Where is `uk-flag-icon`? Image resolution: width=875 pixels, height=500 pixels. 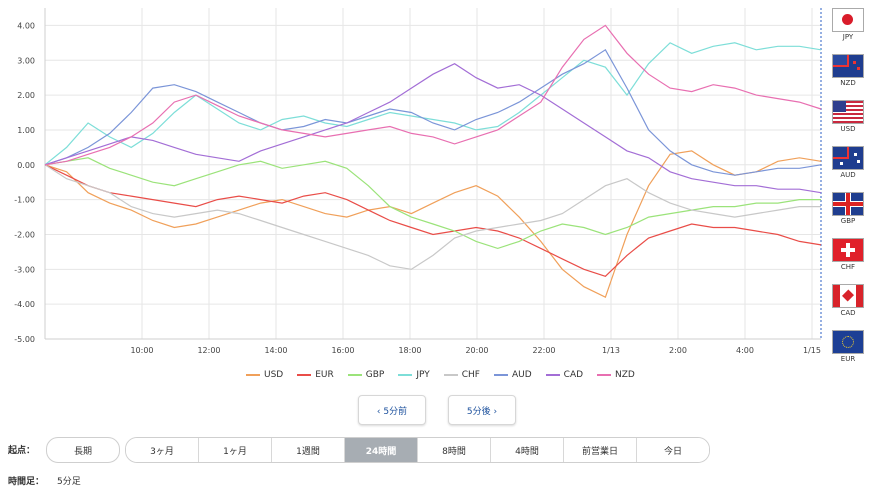
uk-flag-icon is located at coordinates (848, 204).